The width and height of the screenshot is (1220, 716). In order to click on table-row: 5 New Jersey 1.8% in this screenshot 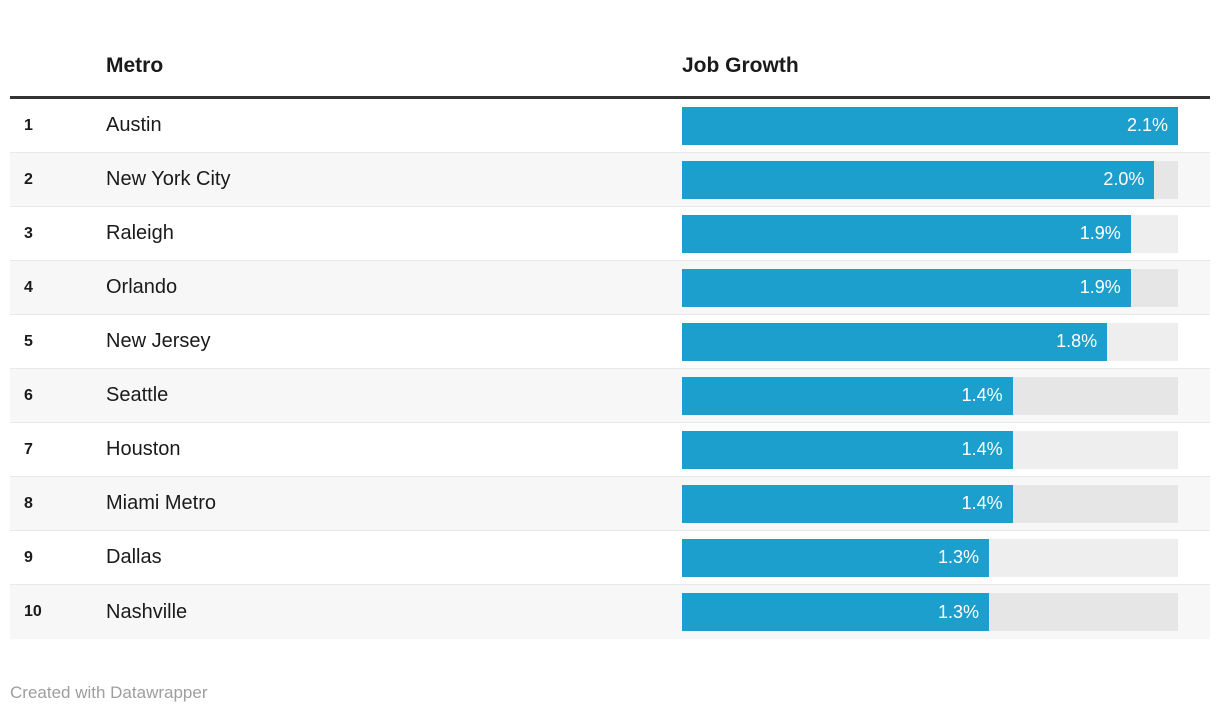, I will do `click(610, 342)`.